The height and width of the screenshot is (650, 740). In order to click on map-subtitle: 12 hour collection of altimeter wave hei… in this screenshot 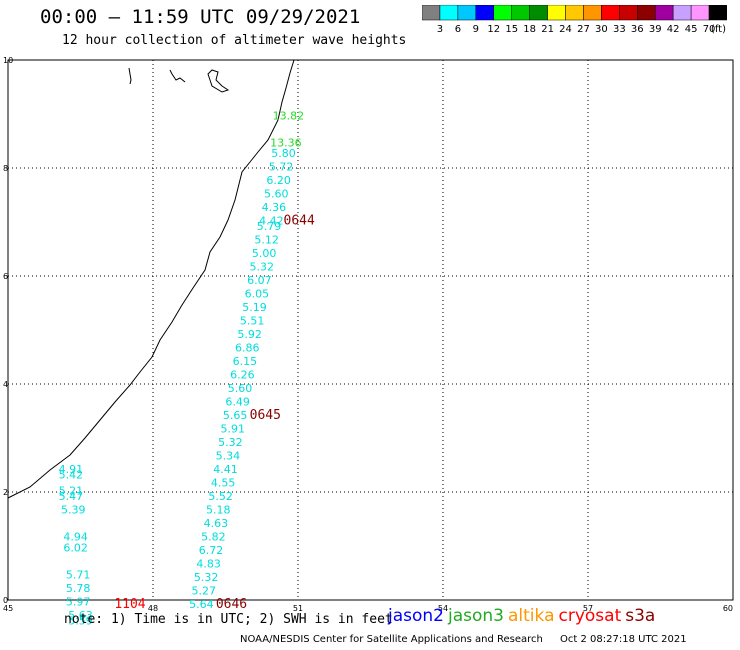, I will do `click(234, 40)`.